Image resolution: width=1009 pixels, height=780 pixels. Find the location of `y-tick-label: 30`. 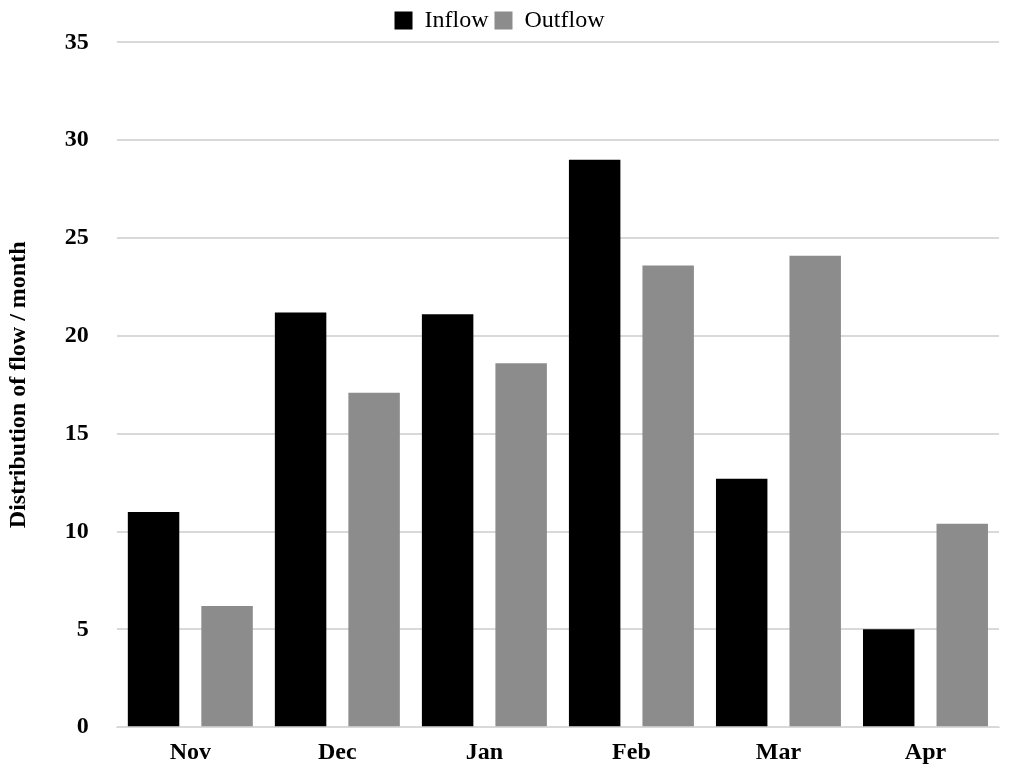

y-tick-label: 30 is located at coordinates (76, 138).